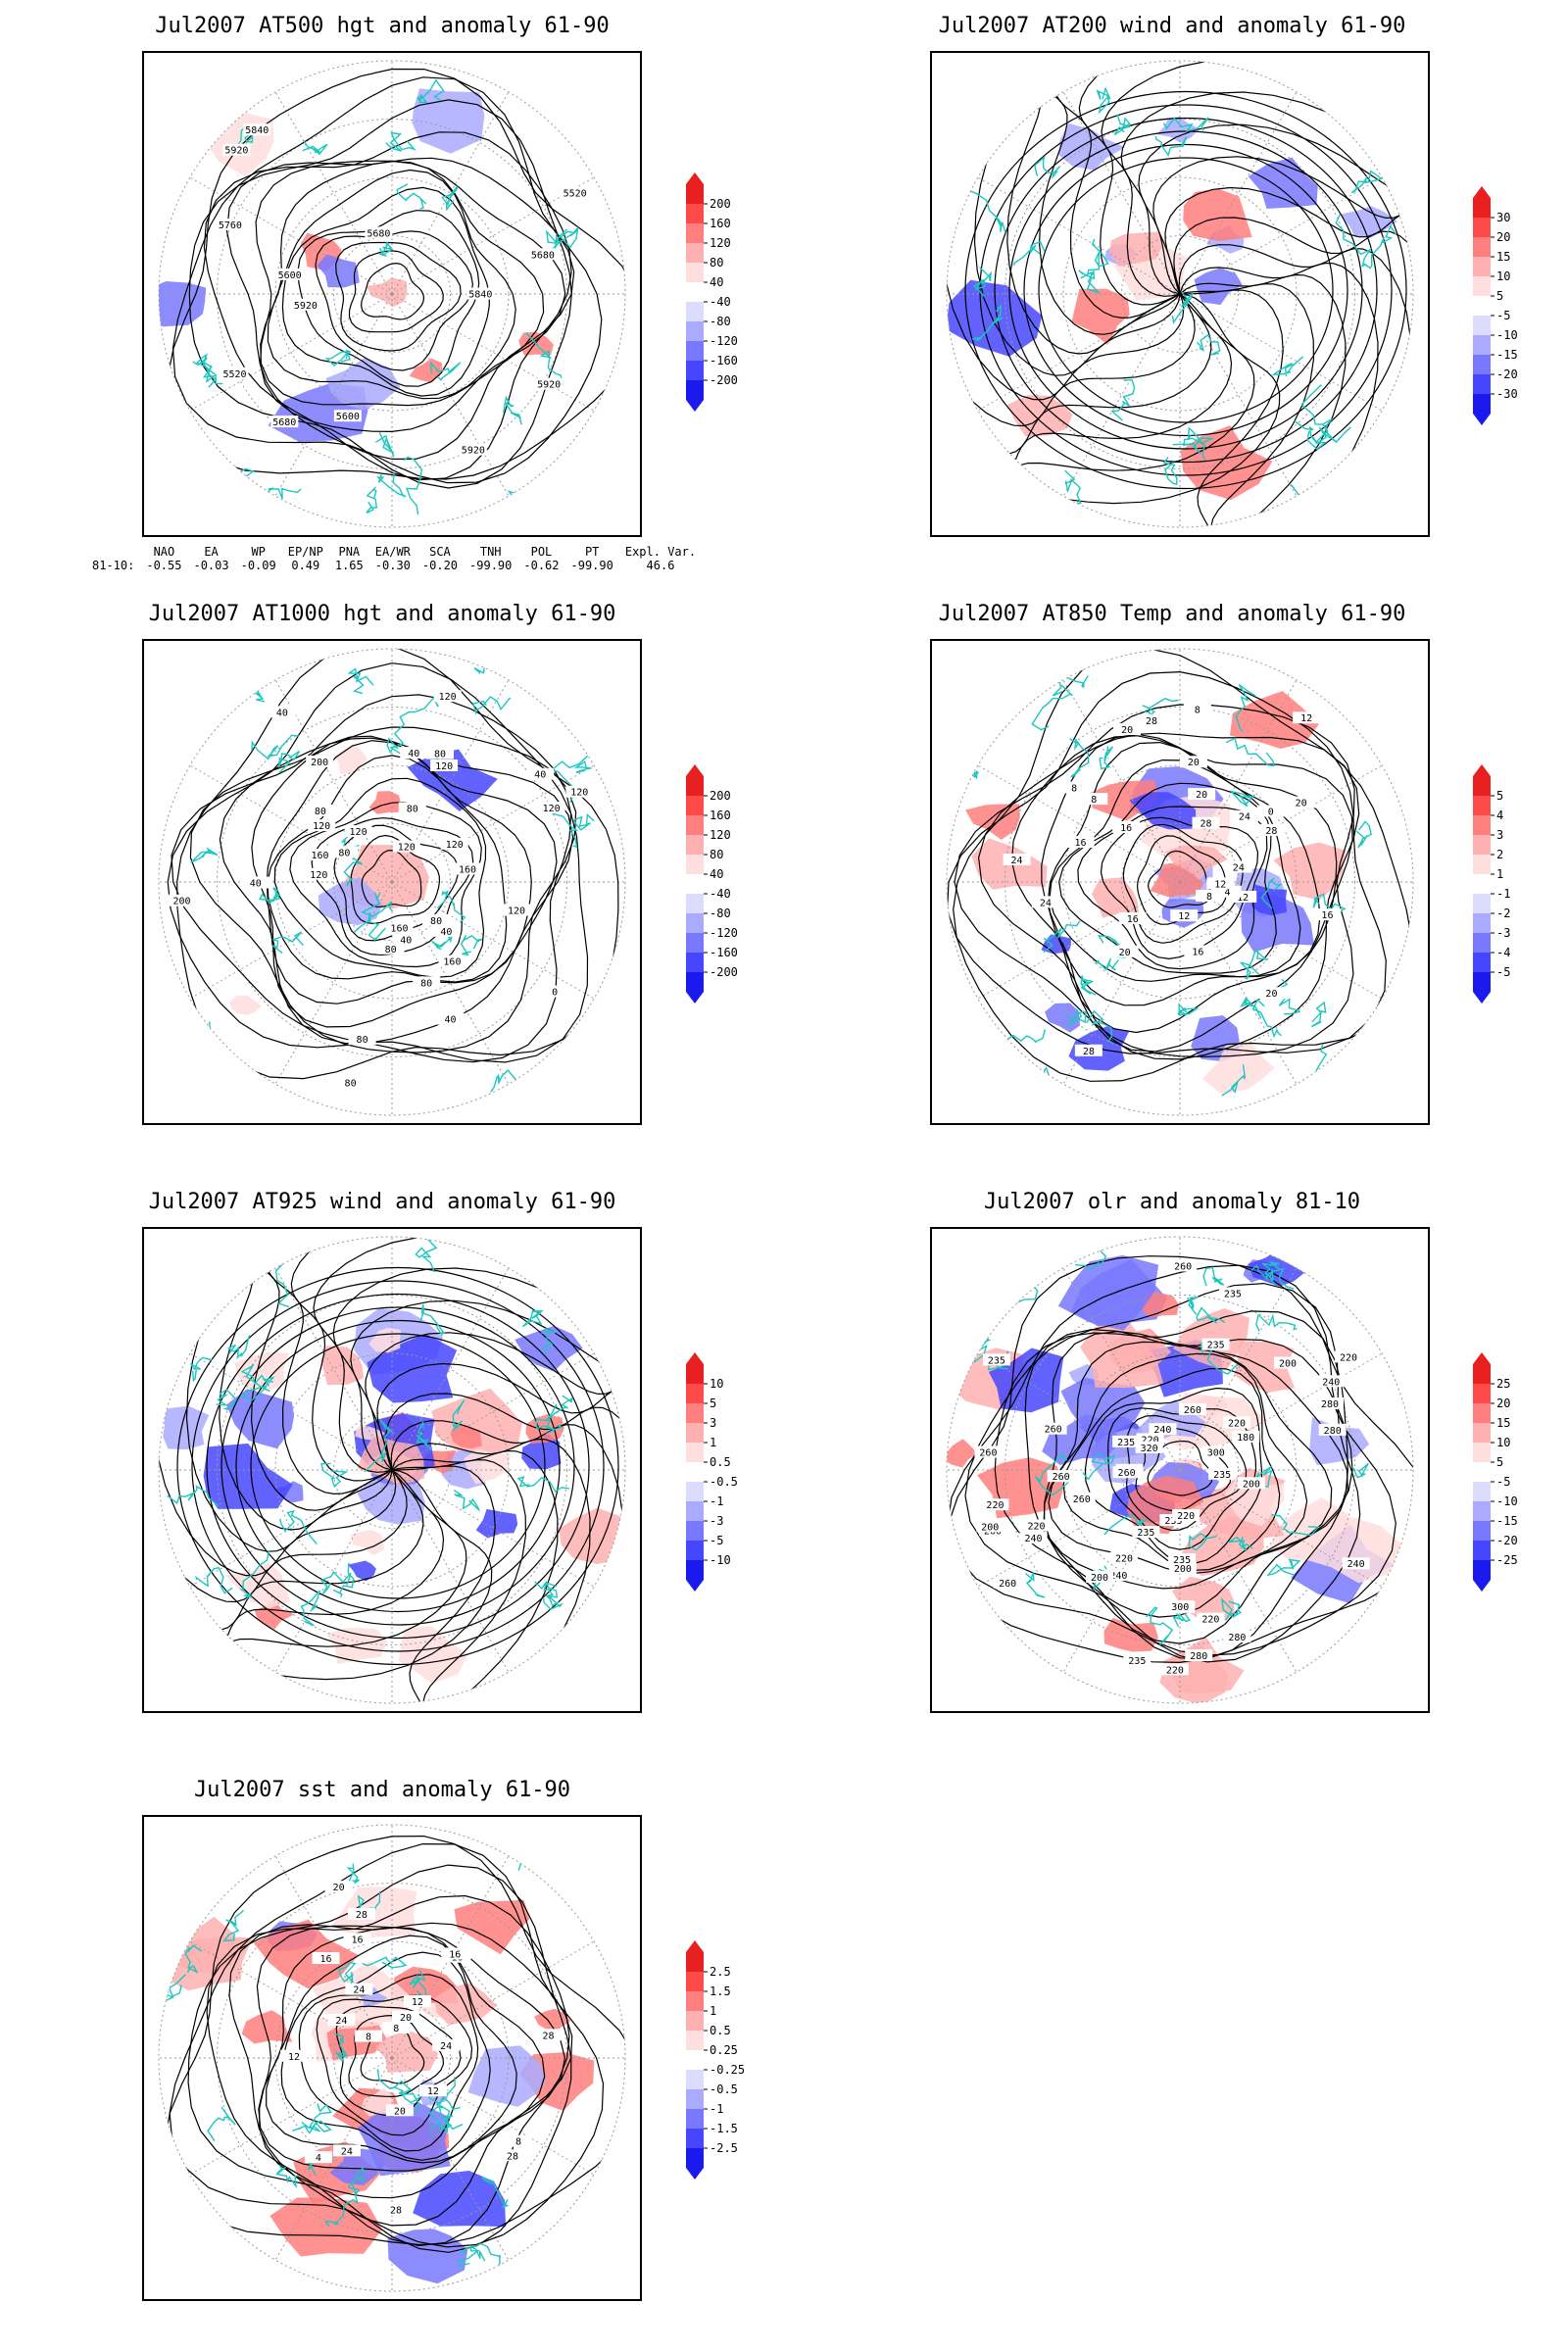 The height and width of the screenshot is (2352, 1568). Describe the element at coordinates (1172, 614) in the screenshot. I see `panel-title-850temp: Jul2007 AT850 Temp and anomaly 61-90` at that location.